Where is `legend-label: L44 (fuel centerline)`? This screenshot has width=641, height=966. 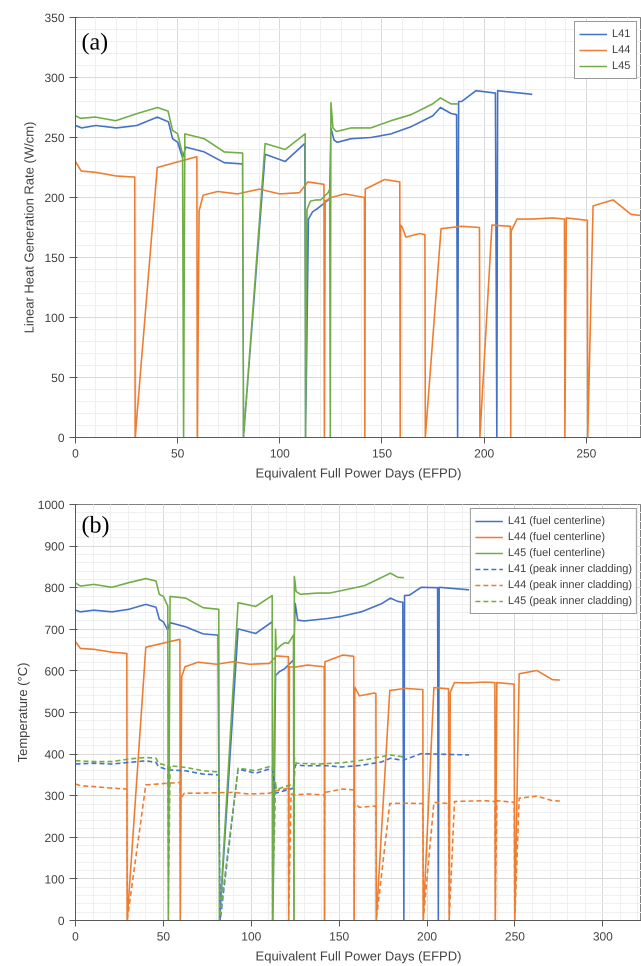 legend-label: L44 (fuel centerline) is located at coordinates (557, 537).